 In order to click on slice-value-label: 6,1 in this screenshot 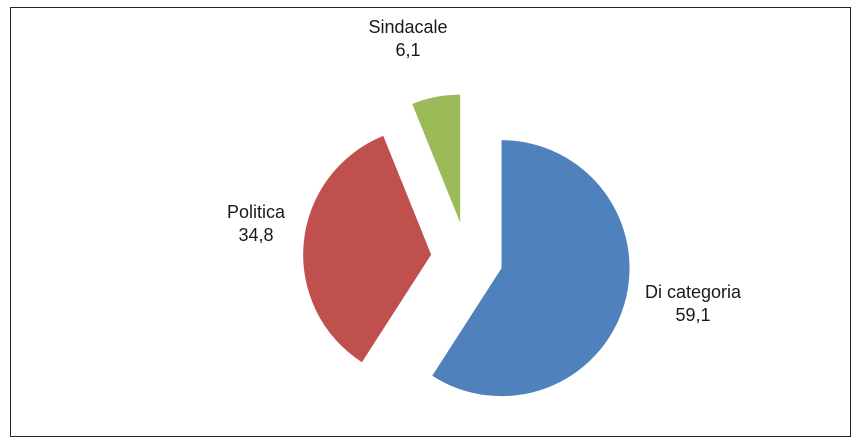, I will do `click(407, 50)`.